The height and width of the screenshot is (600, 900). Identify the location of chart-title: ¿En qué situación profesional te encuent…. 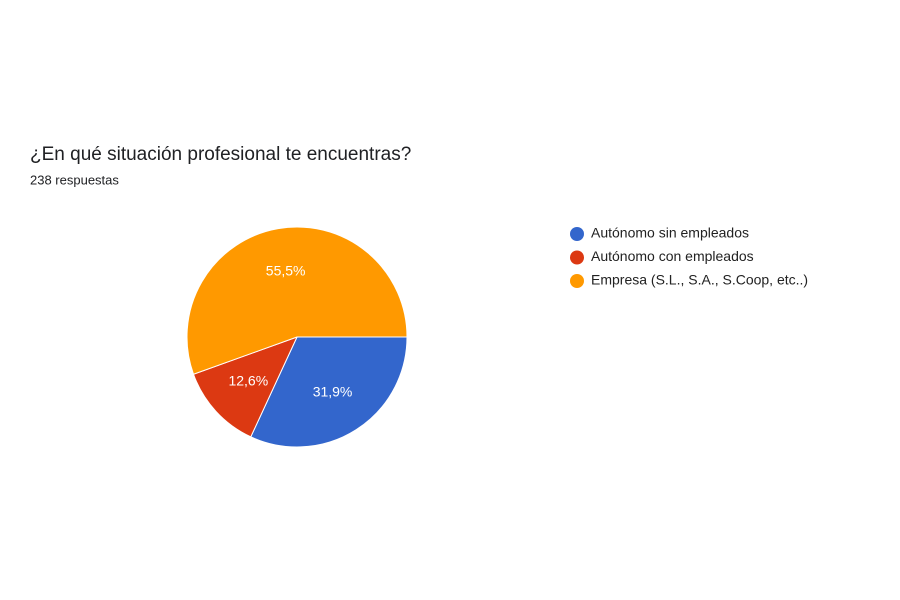
(220, 154).